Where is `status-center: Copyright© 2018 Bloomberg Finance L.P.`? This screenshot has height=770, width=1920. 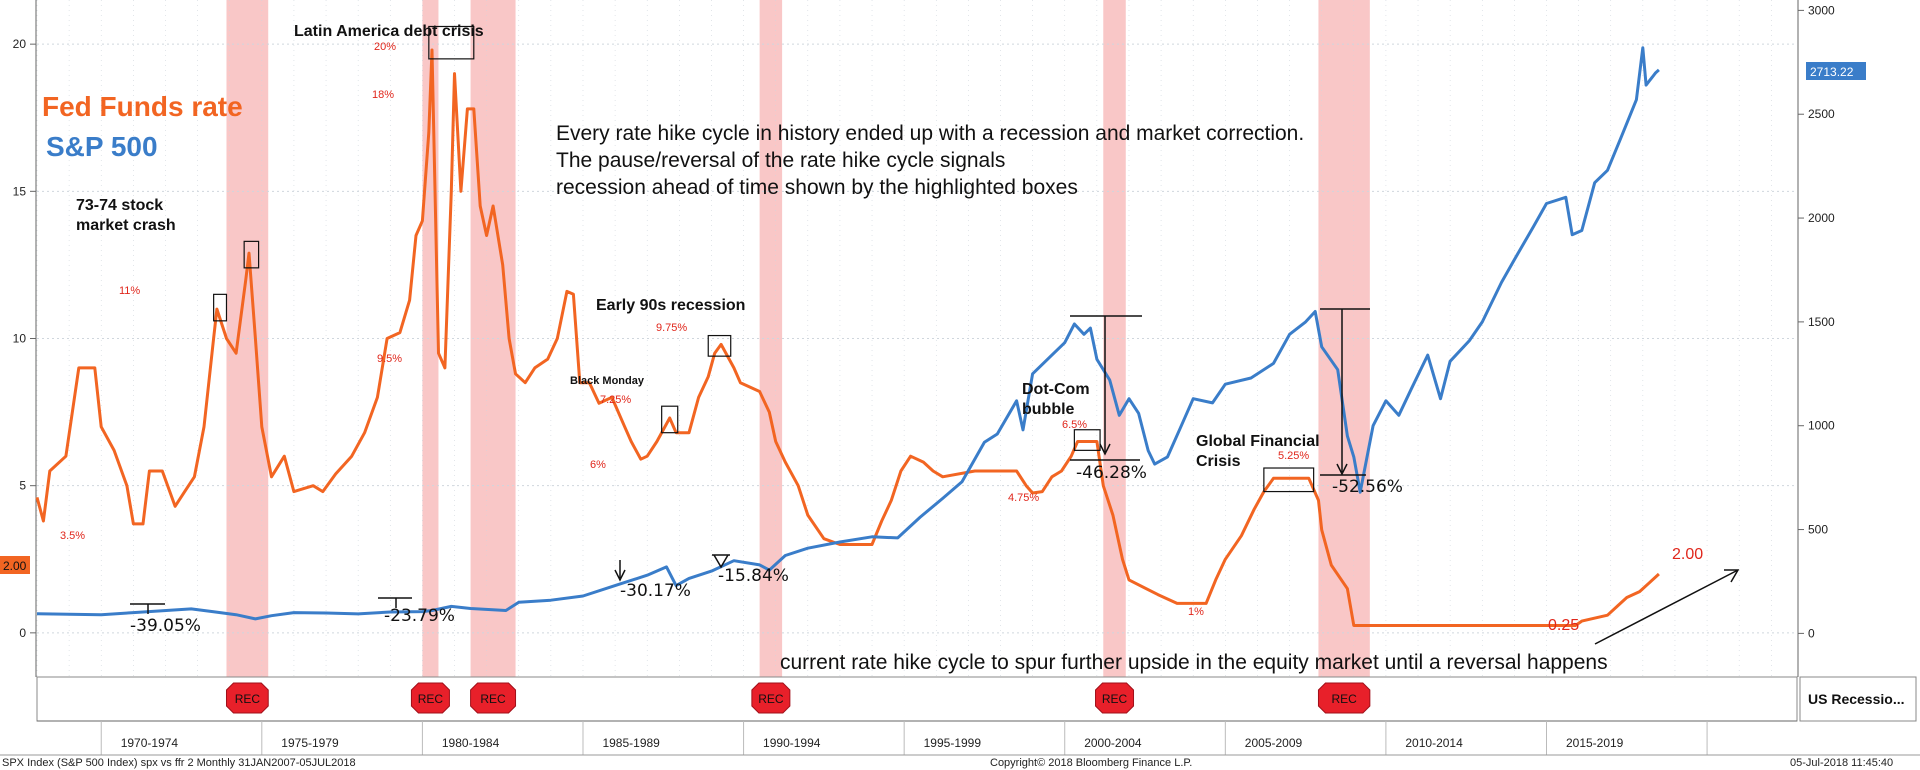 status-center: Copyright© 2018 Bloomberg Finance L.P. is located at coordinates (1091, 763).